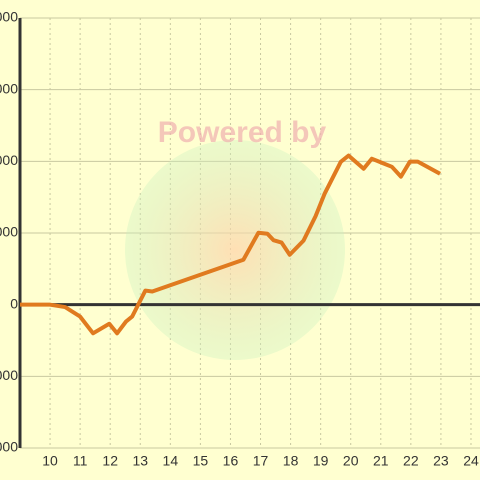 The width and height of the screenshot is (480, 480). What do you see at coordinates (80, 461) in the screenshot?
I see `x-tick-label: 11` at bounding box center [80, 461].